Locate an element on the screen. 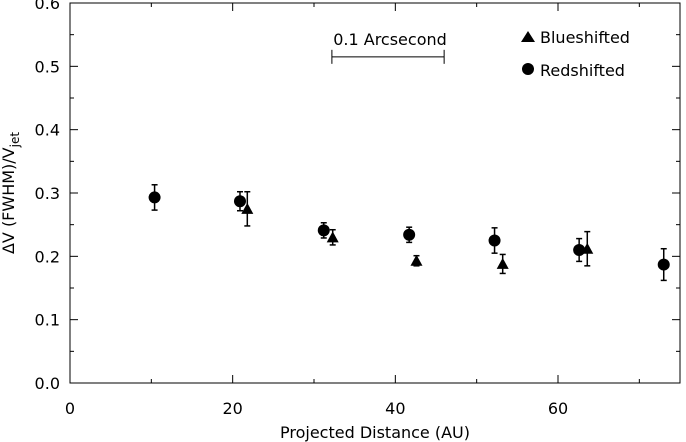 The width and height of the screenshot is (686, 442). y-axis-label-subscript: jet is located at coordinates (15, 140).